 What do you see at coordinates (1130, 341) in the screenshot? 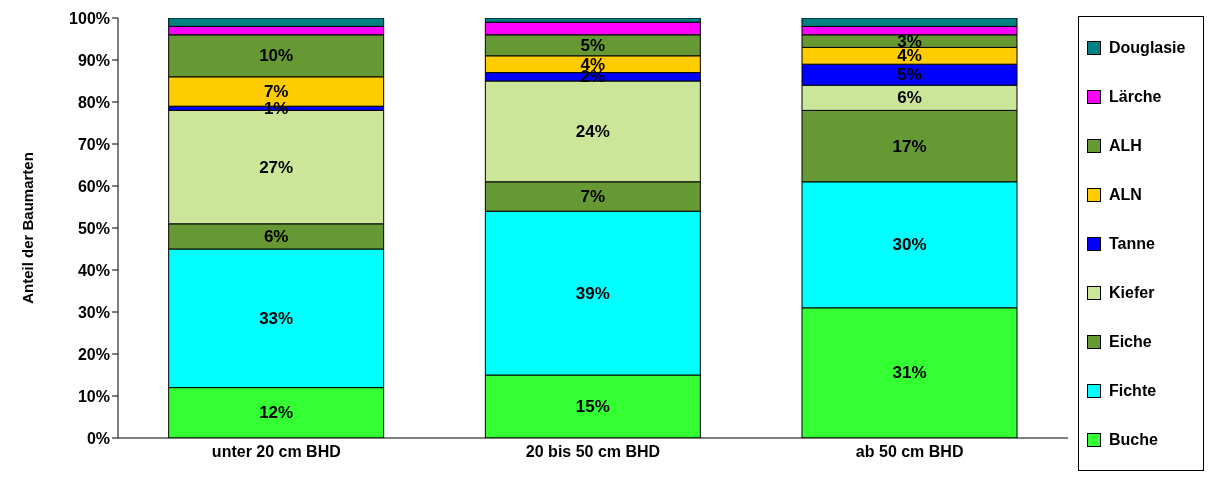
I see `legend-label: Eiche` at bounding box center [1130, 341].